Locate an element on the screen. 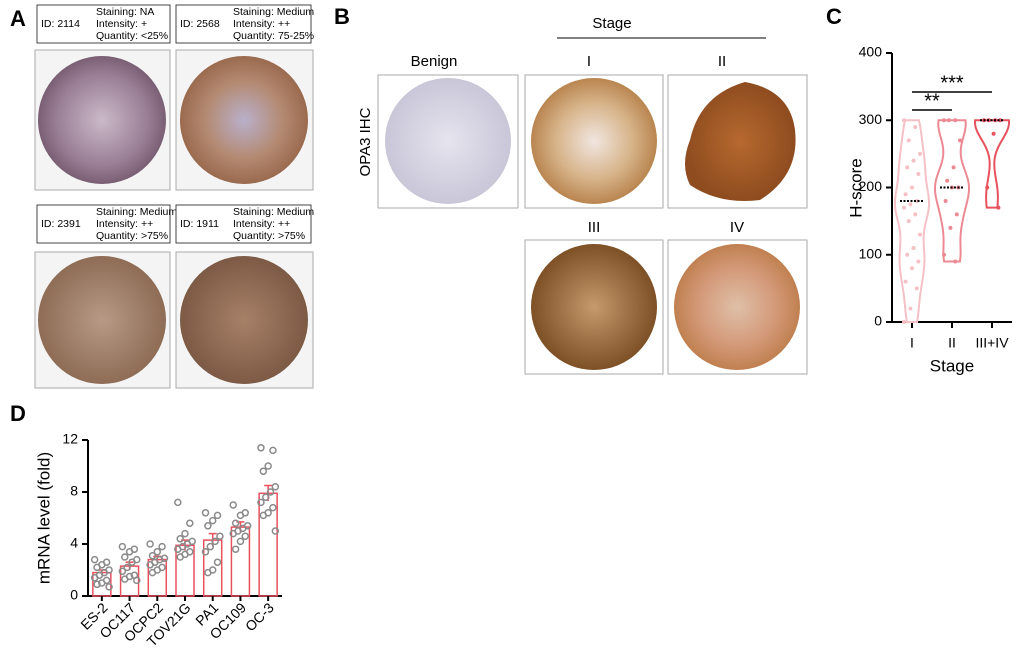 The height and width of the screenshot is (666, 1020). x-tick-label: II is located at coordinates (952, 343).